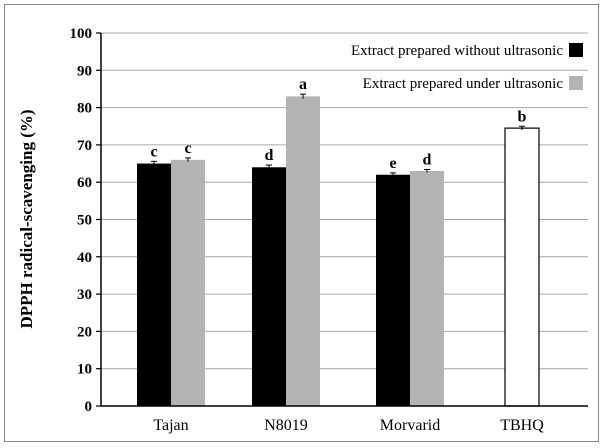 Image resolution: width=605 pixels, height=448 pixels. What do you see at coordinates (522, 116) in the screenshot?
I see `significance-label: b` at bounding box center [522, 116].